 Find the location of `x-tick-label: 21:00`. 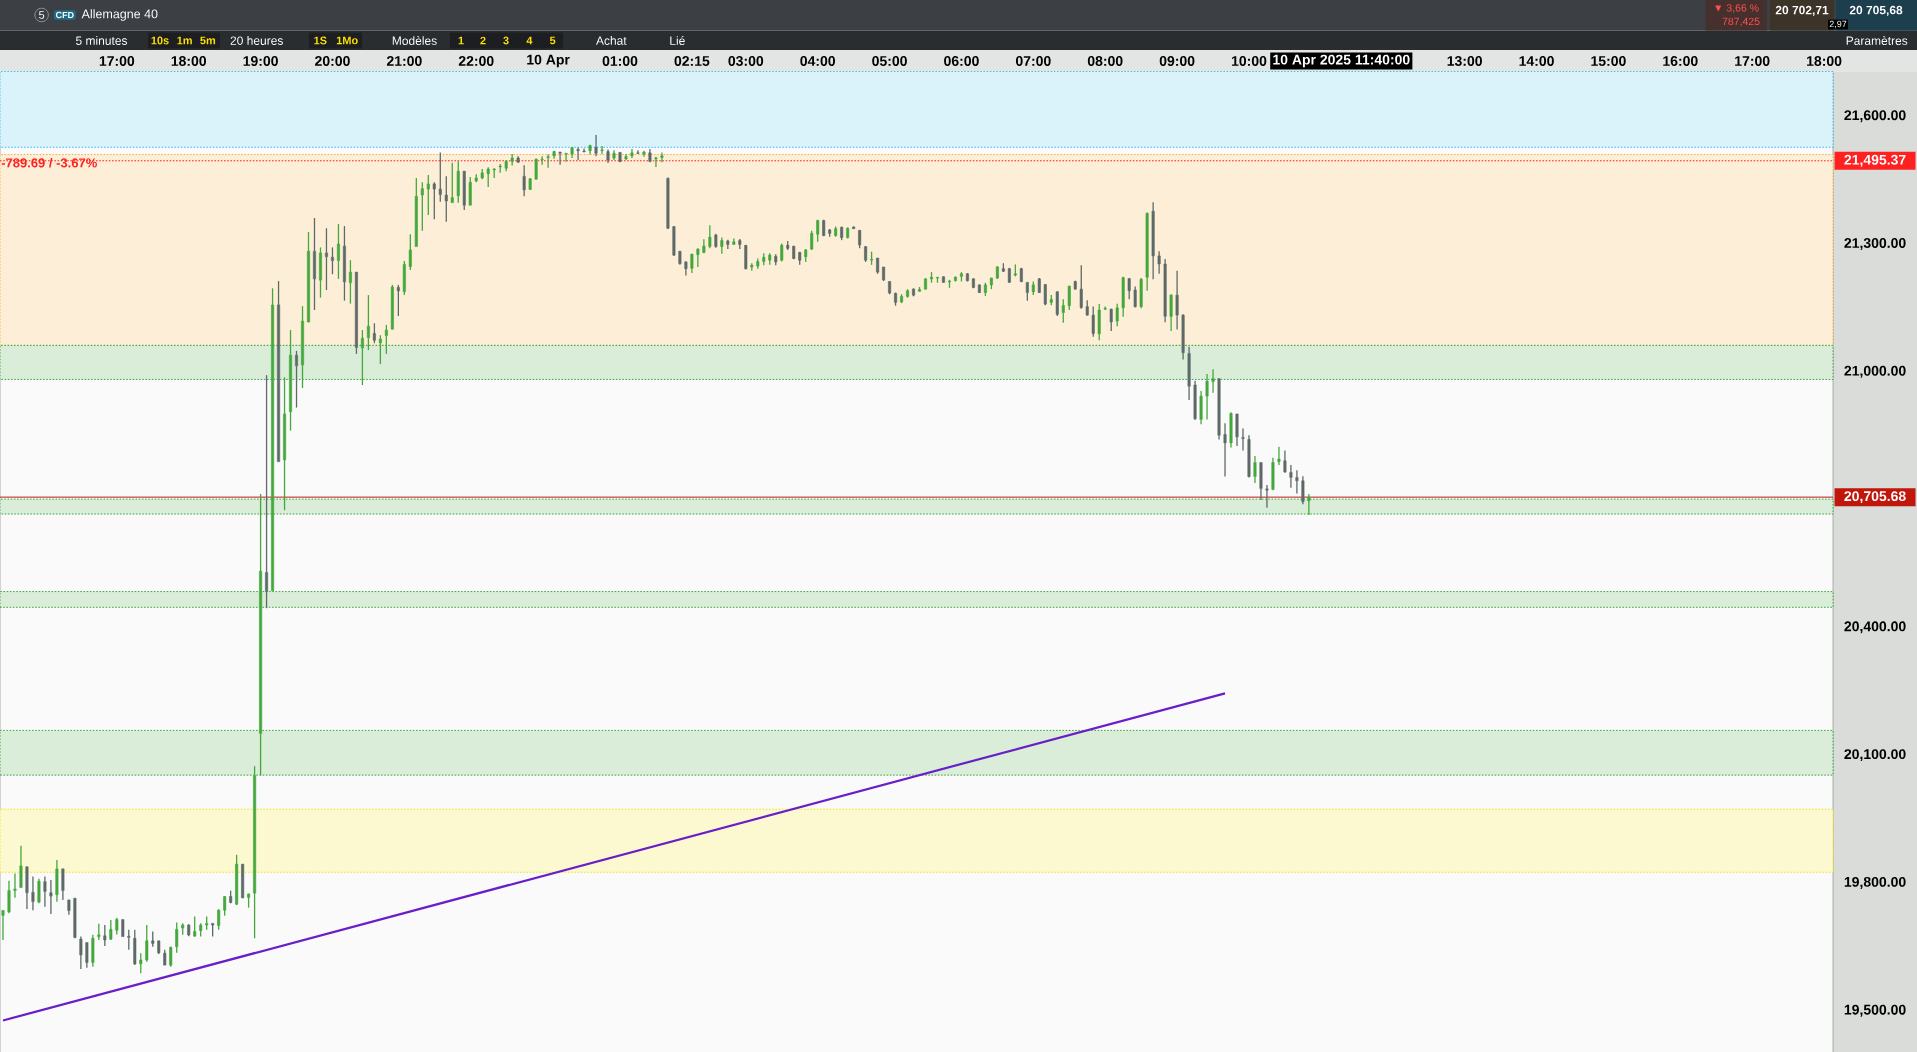

x-tick-label: 21:00 is located at coordinates (404, 61).